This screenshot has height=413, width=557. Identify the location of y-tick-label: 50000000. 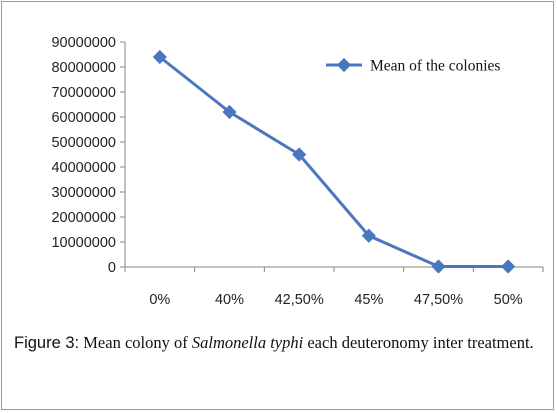
(83, 143).